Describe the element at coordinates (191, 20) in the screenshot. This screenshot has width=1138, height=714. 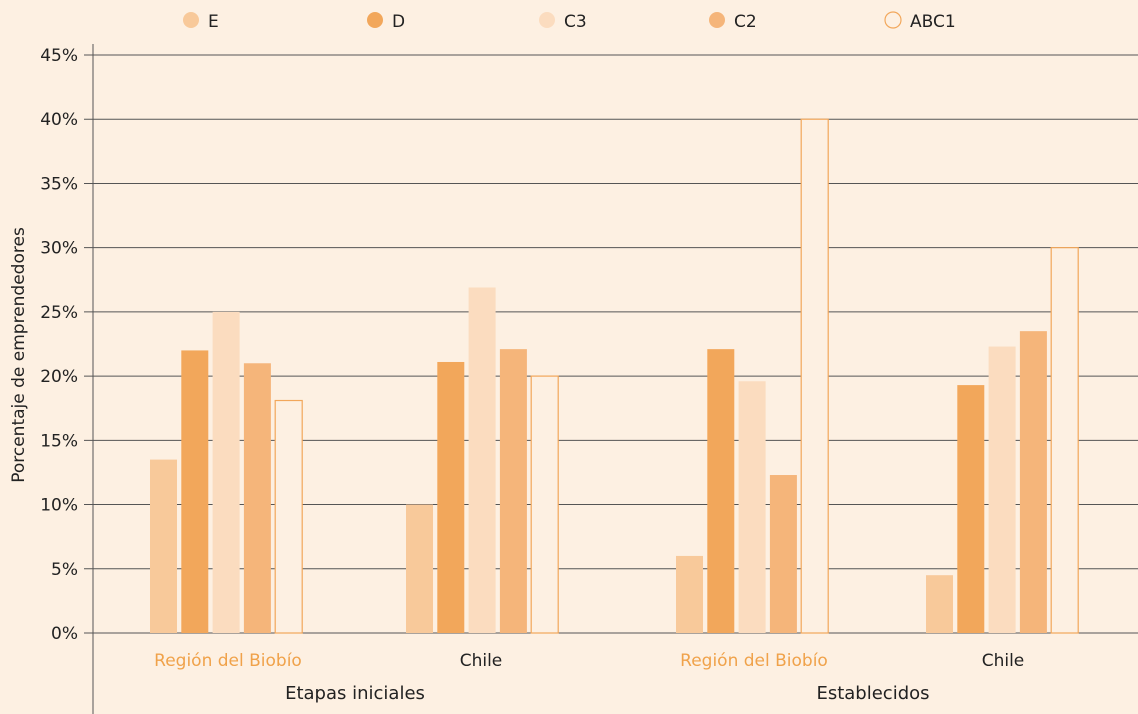
I see `legend-marker-e` at that location.